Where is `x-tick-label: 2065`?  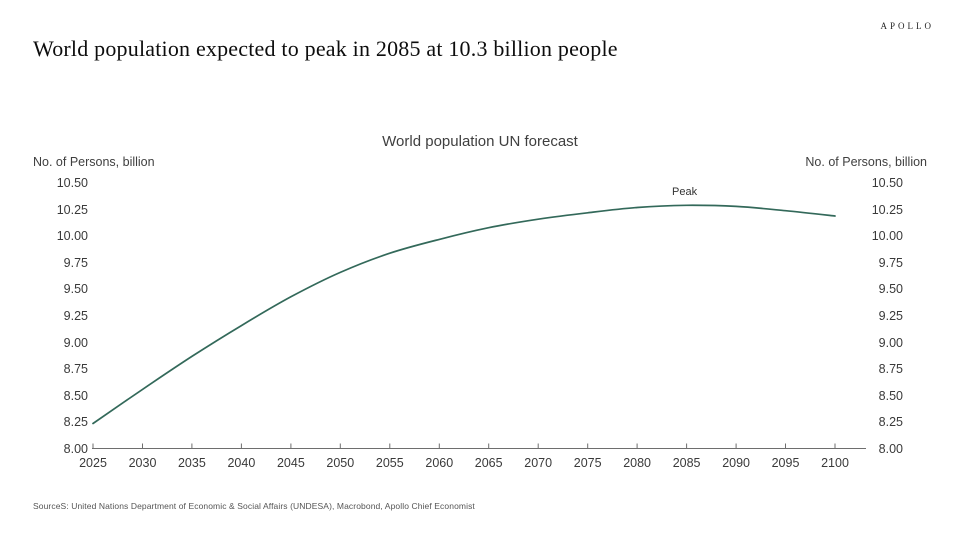
x-tick-label: 2065 is located at coordinates (488, 463).